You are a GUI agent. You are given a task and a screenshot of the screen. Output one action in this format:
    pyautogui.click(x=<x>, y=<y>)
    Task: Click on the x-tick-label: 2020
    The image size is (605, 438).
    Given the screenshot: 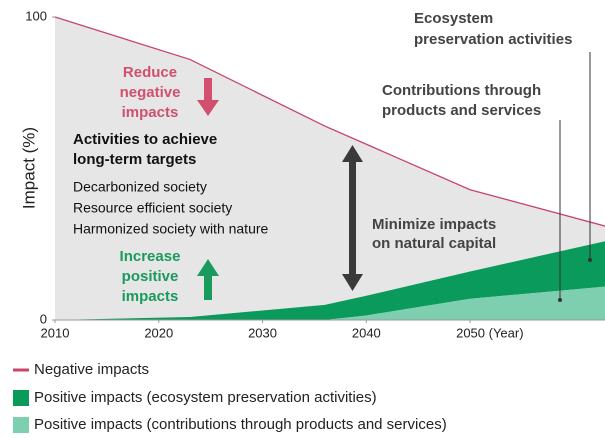 What is the action you would take?
    pyautogui.click(x=158, y=332)
    